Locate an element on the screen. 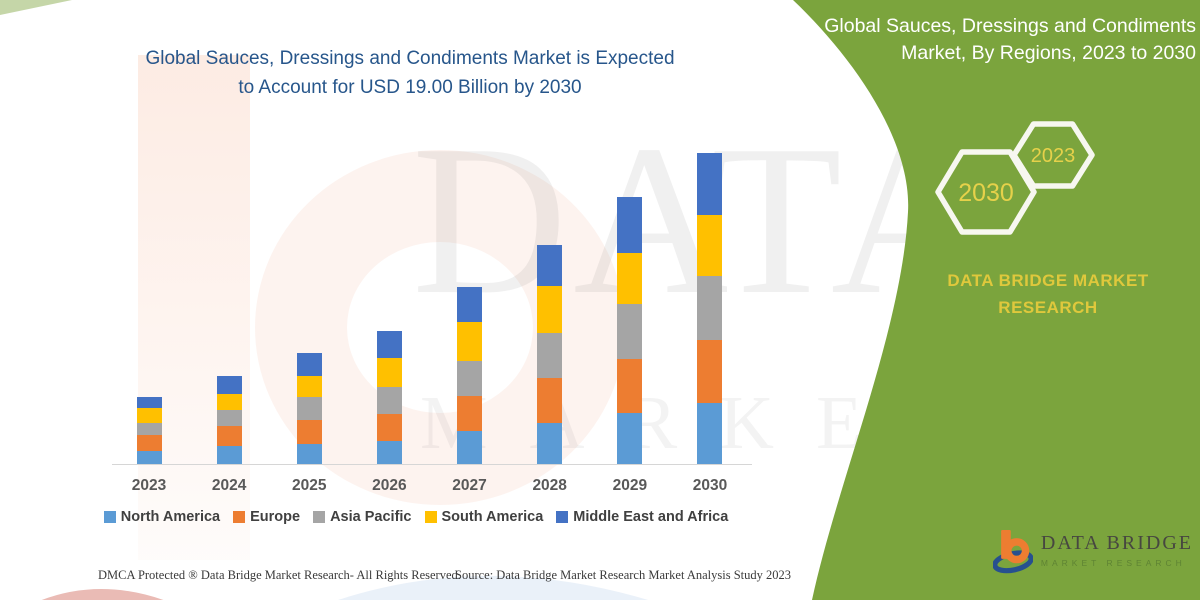 This screenshot has width=1200, height=600. x-axis: 2023 2024 2025 2026 2027 2028 2029 2030 is located at coordinates (600, 488).